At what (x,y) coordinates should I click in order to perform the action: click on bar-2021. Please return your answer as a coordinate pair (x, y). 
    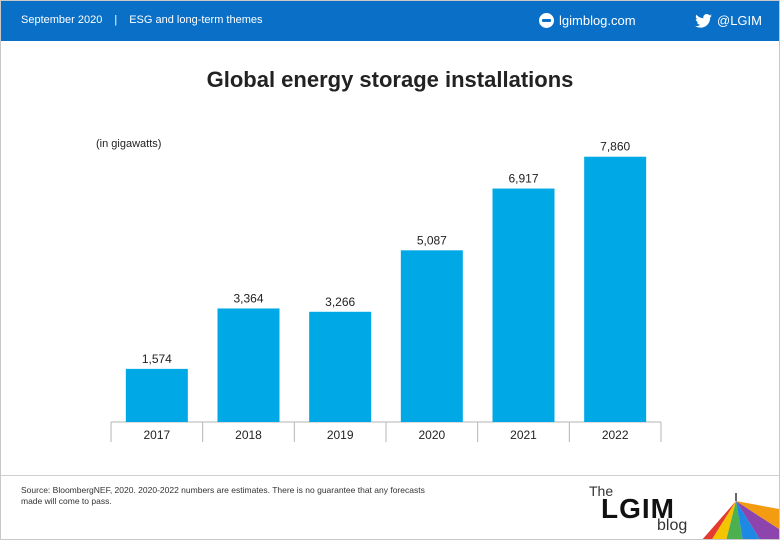
    Looking at the image, I should click on (523, 305).